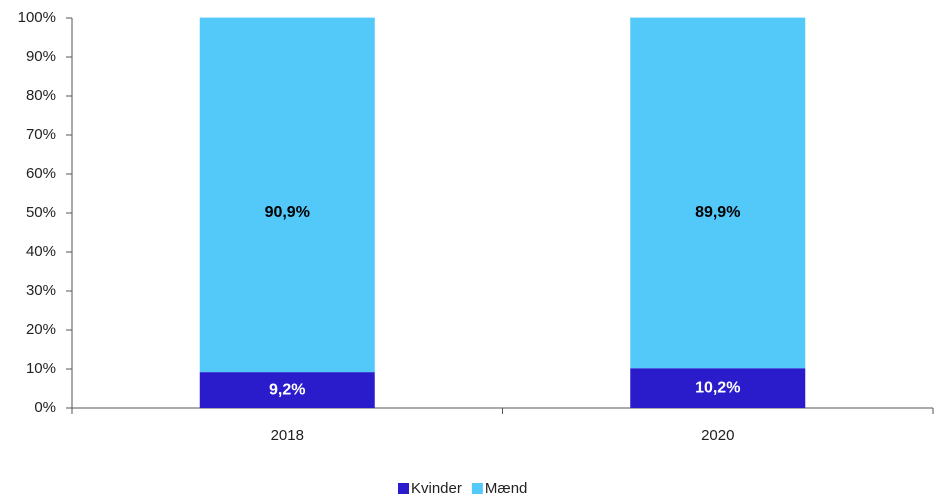 The width and height of the screenshot is (934, 497). I want to click on data-label: 90,9%, so click(287, 212).